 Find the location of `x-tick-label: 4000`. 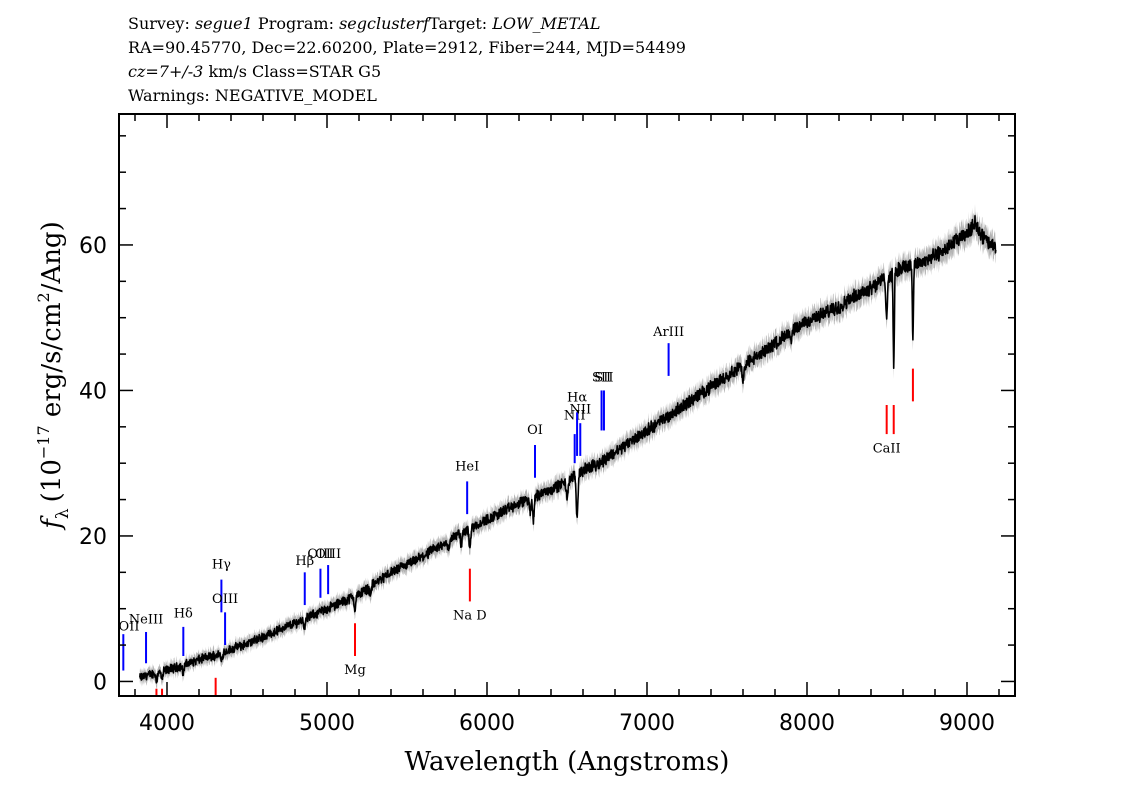

x-tick-label: 4000 is located at coordinates (167, 723).